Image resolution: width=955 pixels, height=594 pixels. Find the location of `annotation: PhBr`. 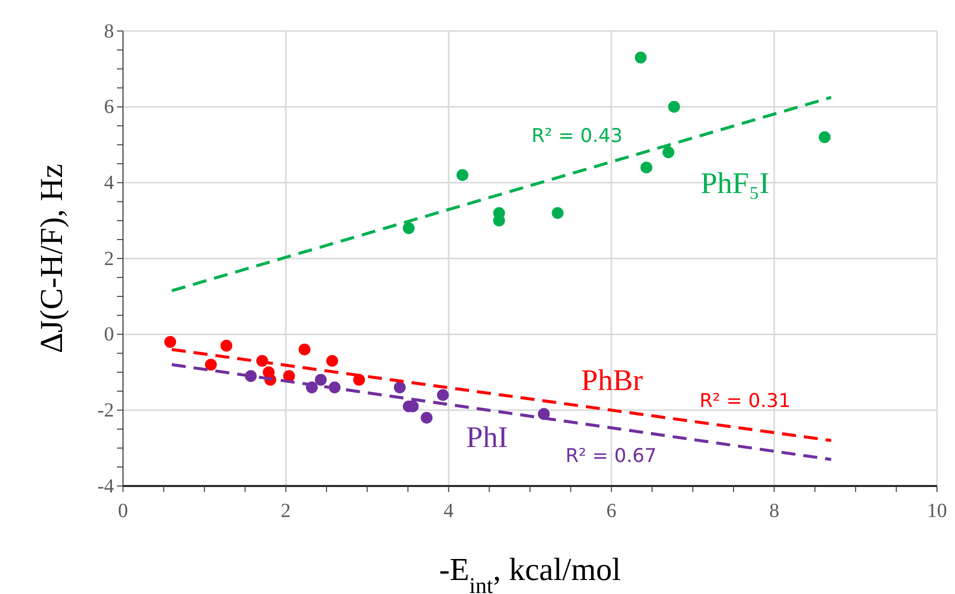

annotation: PhBr is located at coordinates (612, 380).